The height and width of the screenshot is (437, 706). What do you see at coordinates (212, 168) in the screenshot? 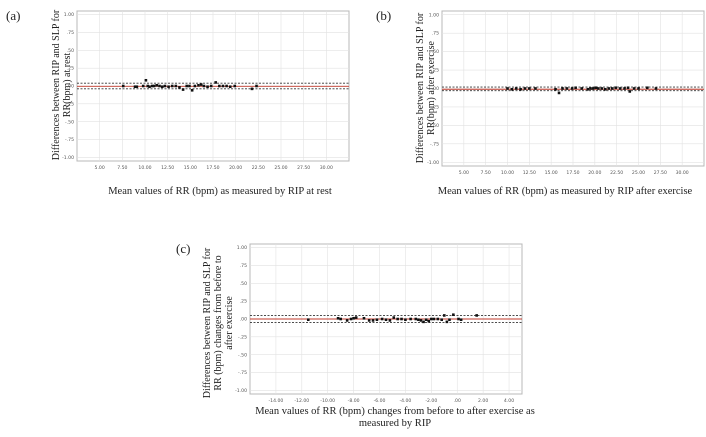
I see `x-tick-label: 17.50` at bounding box center [212, 168].